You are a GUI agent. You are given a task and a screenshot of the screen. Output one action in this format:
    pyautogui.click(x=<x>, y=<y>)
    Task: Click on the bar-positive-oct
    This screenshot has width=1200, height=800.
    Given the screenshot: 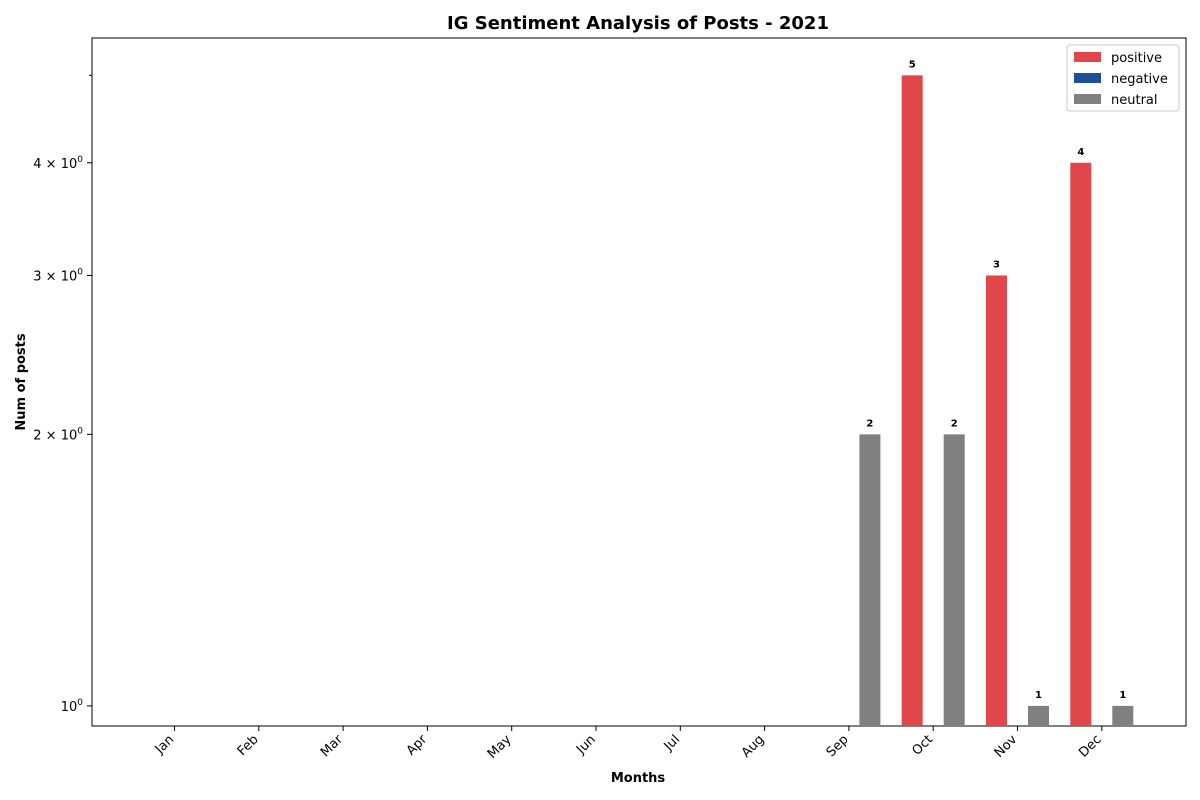 What is the action you would take?
    pyautogui.click(x=912, y=401)
    